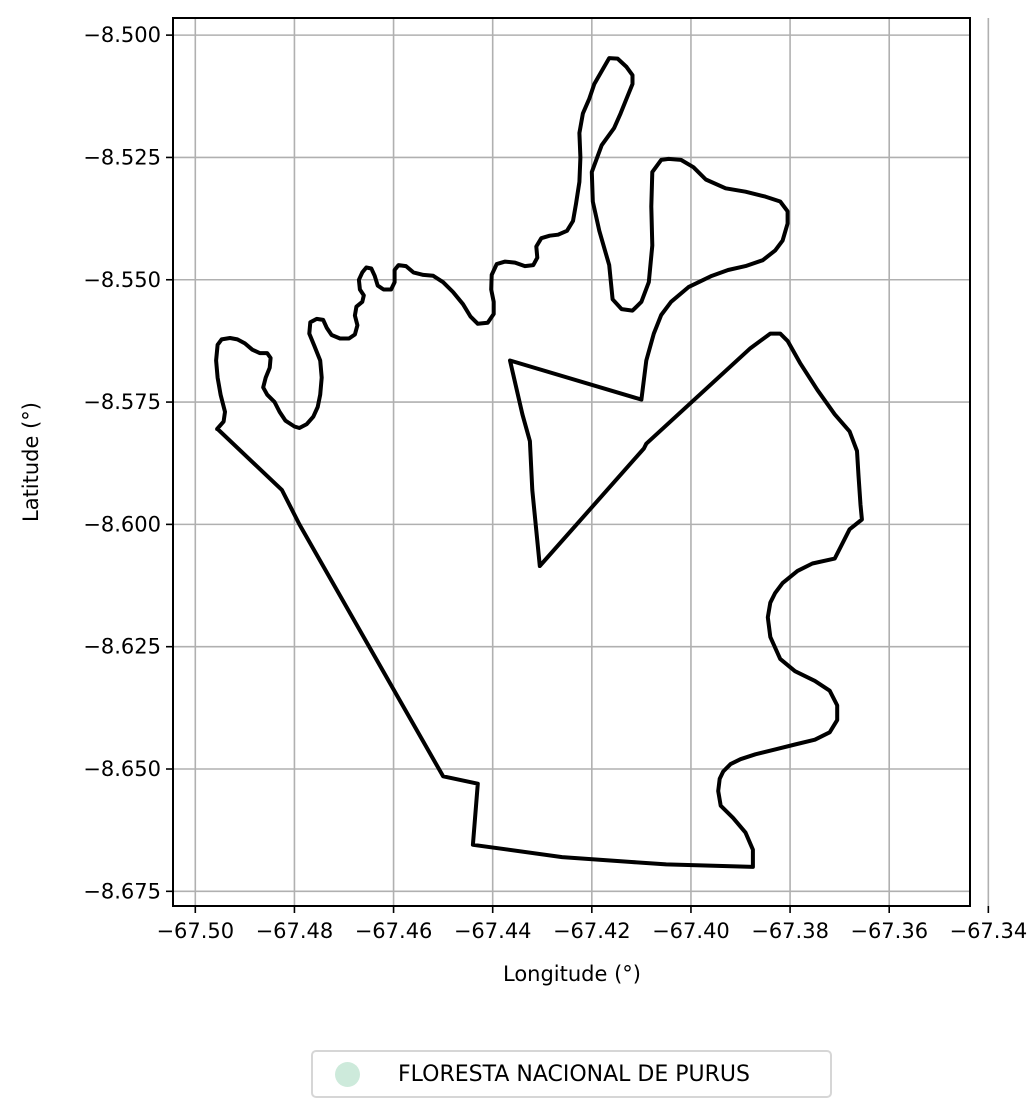 The width and height of the screenshot is (1035, 1119). Describe the element at coordinates (122, 524) in the screenshot. I see `y-tick-label: −8.600` at that location.